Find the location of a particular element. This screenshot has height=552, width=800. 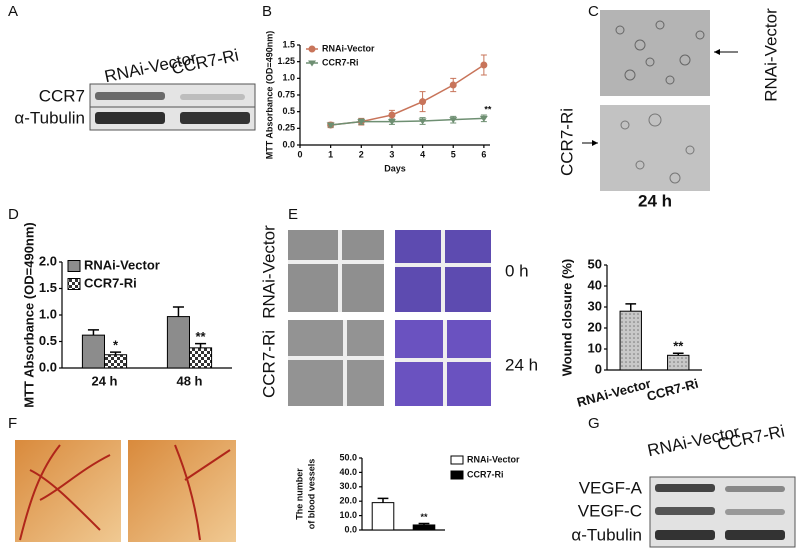

image-label: CCR7-Ri is located at coordinates (566, 142).